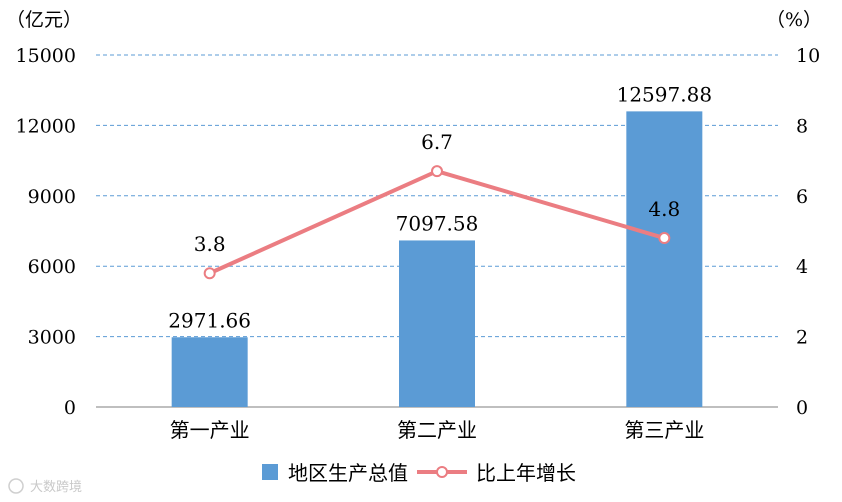 The height and width of the screenshot is (502, 842). I want to click on right-tick-label: 10, so click(808, 56).